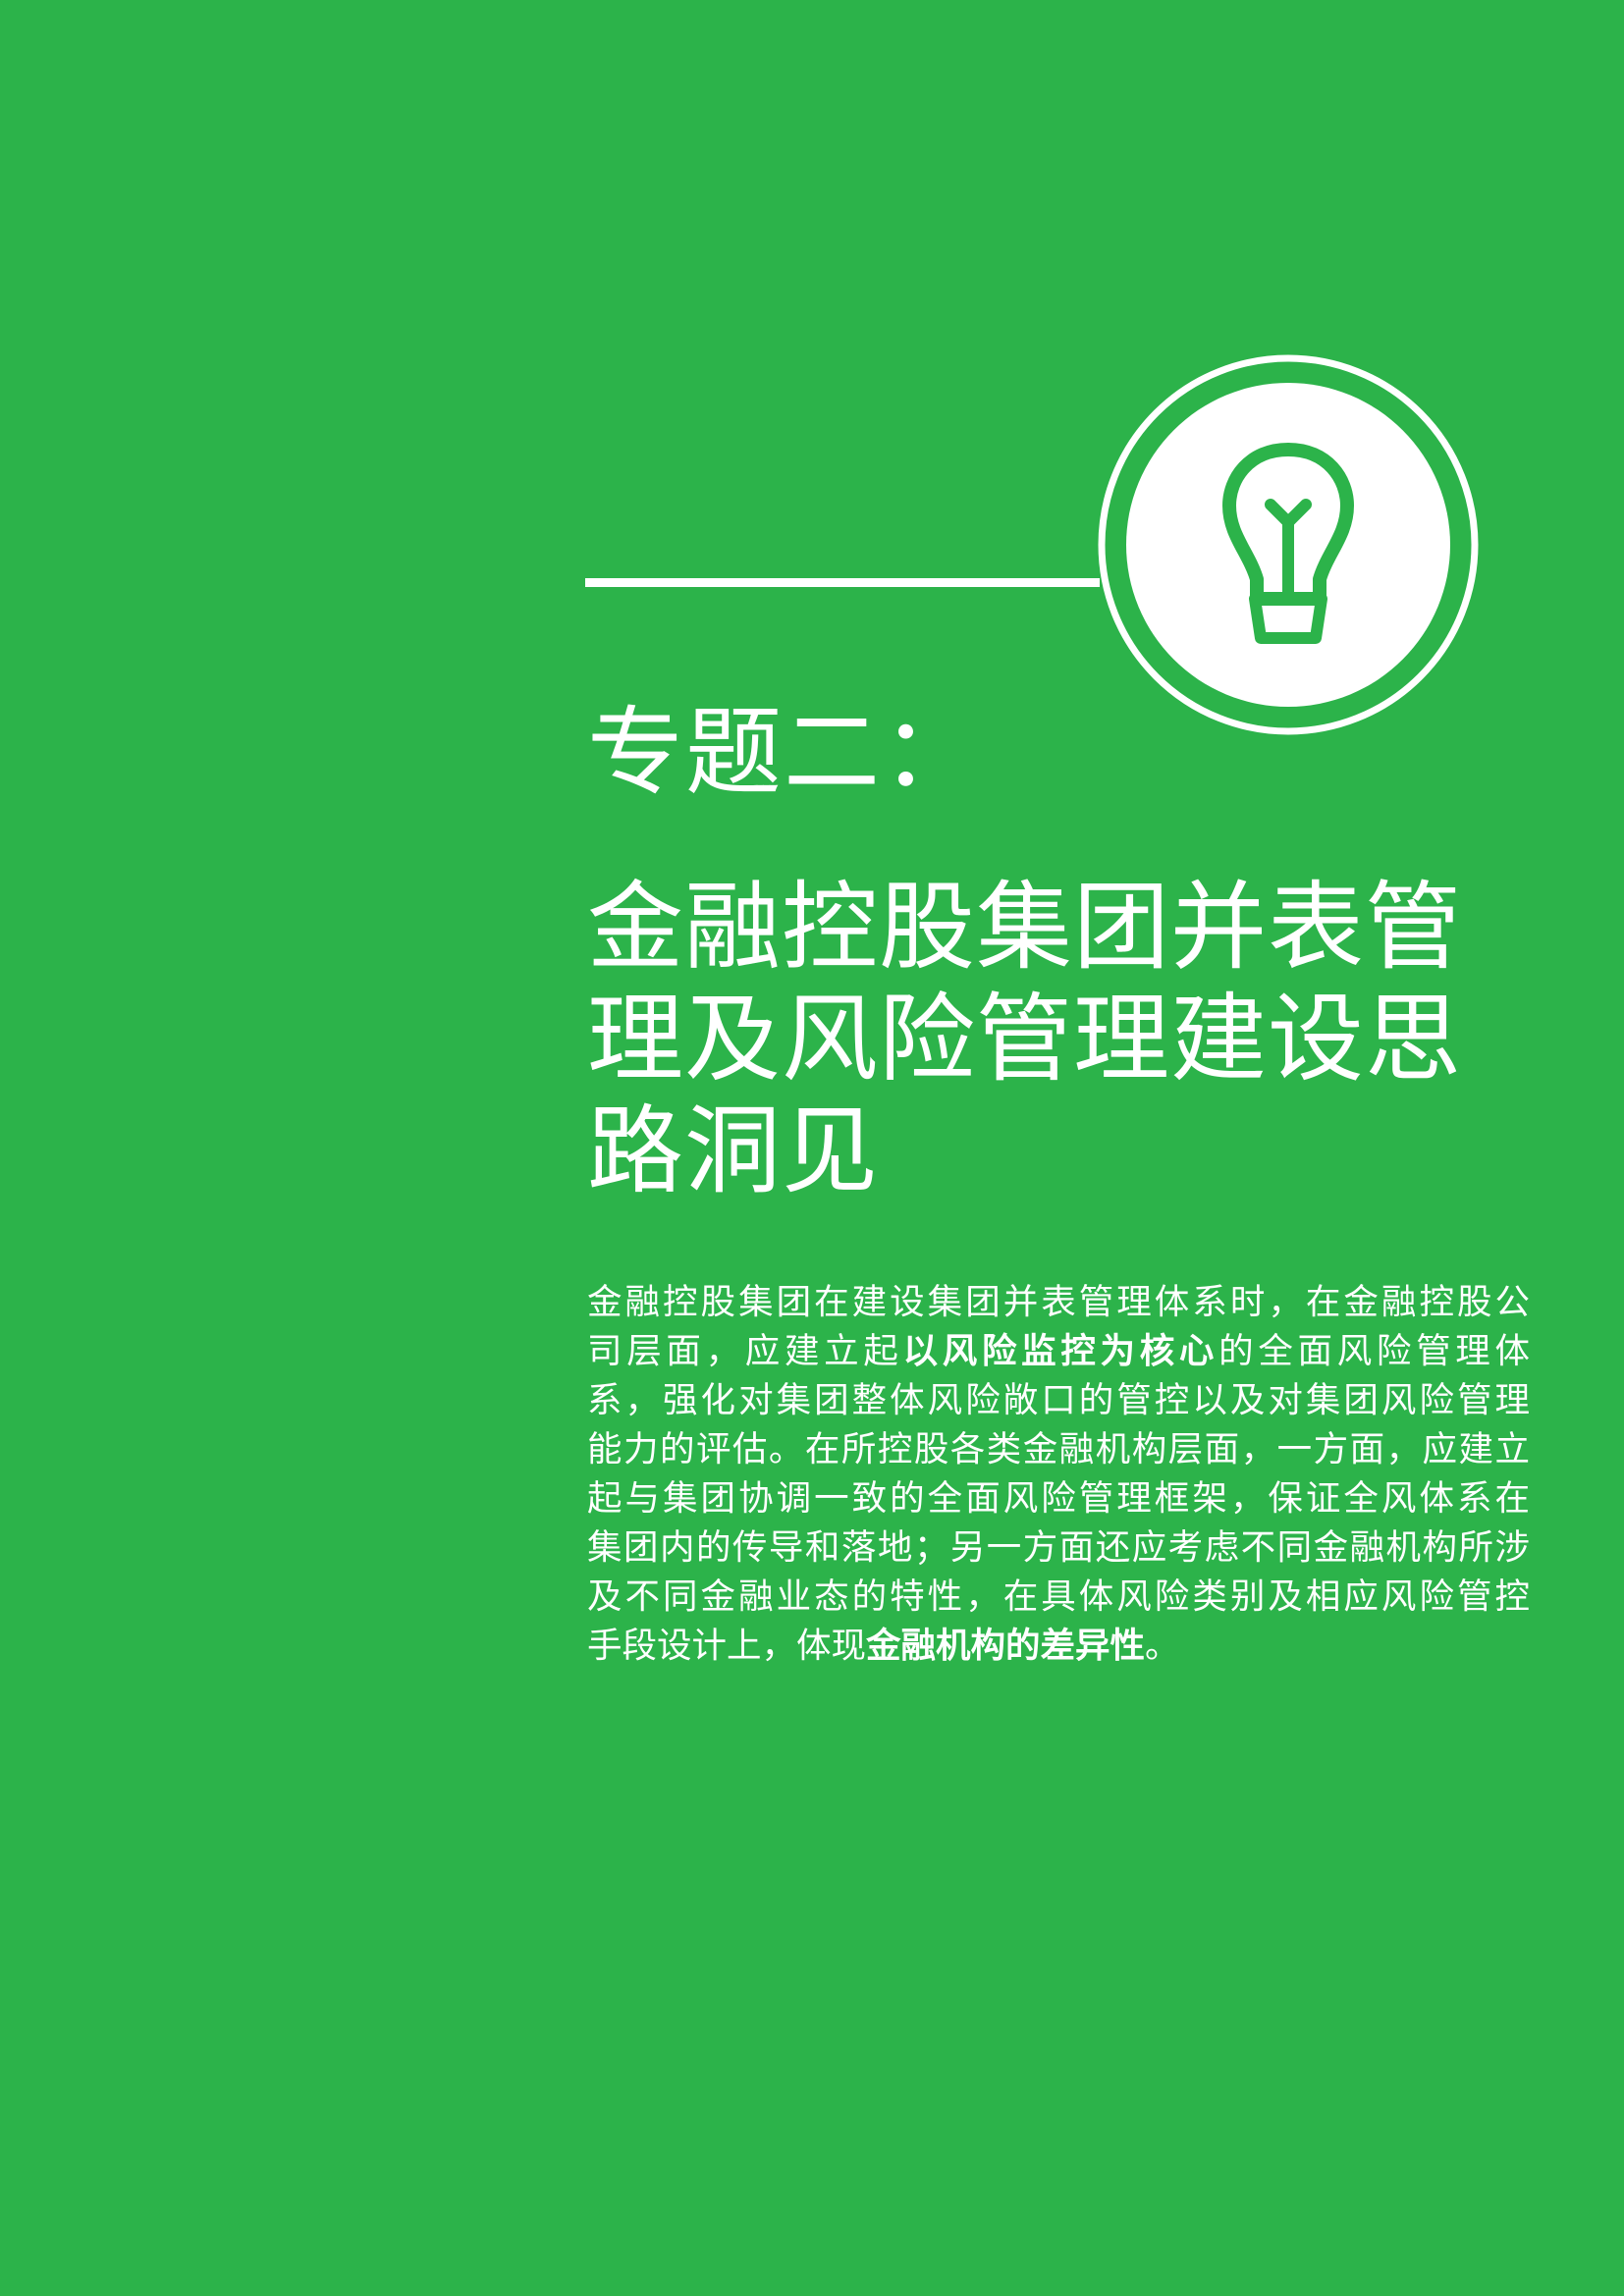  What do you see at coordinates (1374, 1351) in the screenshot?
I see `body-text: 的全面风险管理体` at bounding box center [1374, 1351].